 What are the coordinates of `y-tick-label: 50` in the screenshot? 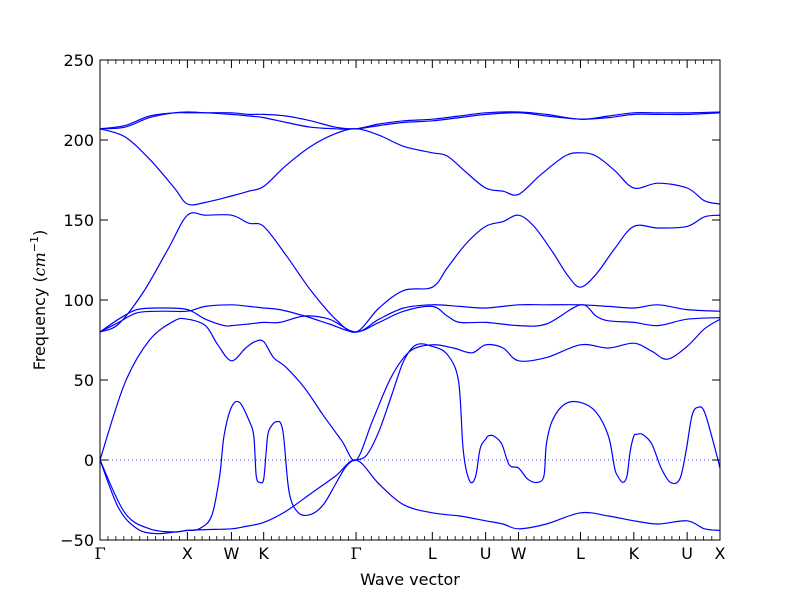 It's located at (84, 380).